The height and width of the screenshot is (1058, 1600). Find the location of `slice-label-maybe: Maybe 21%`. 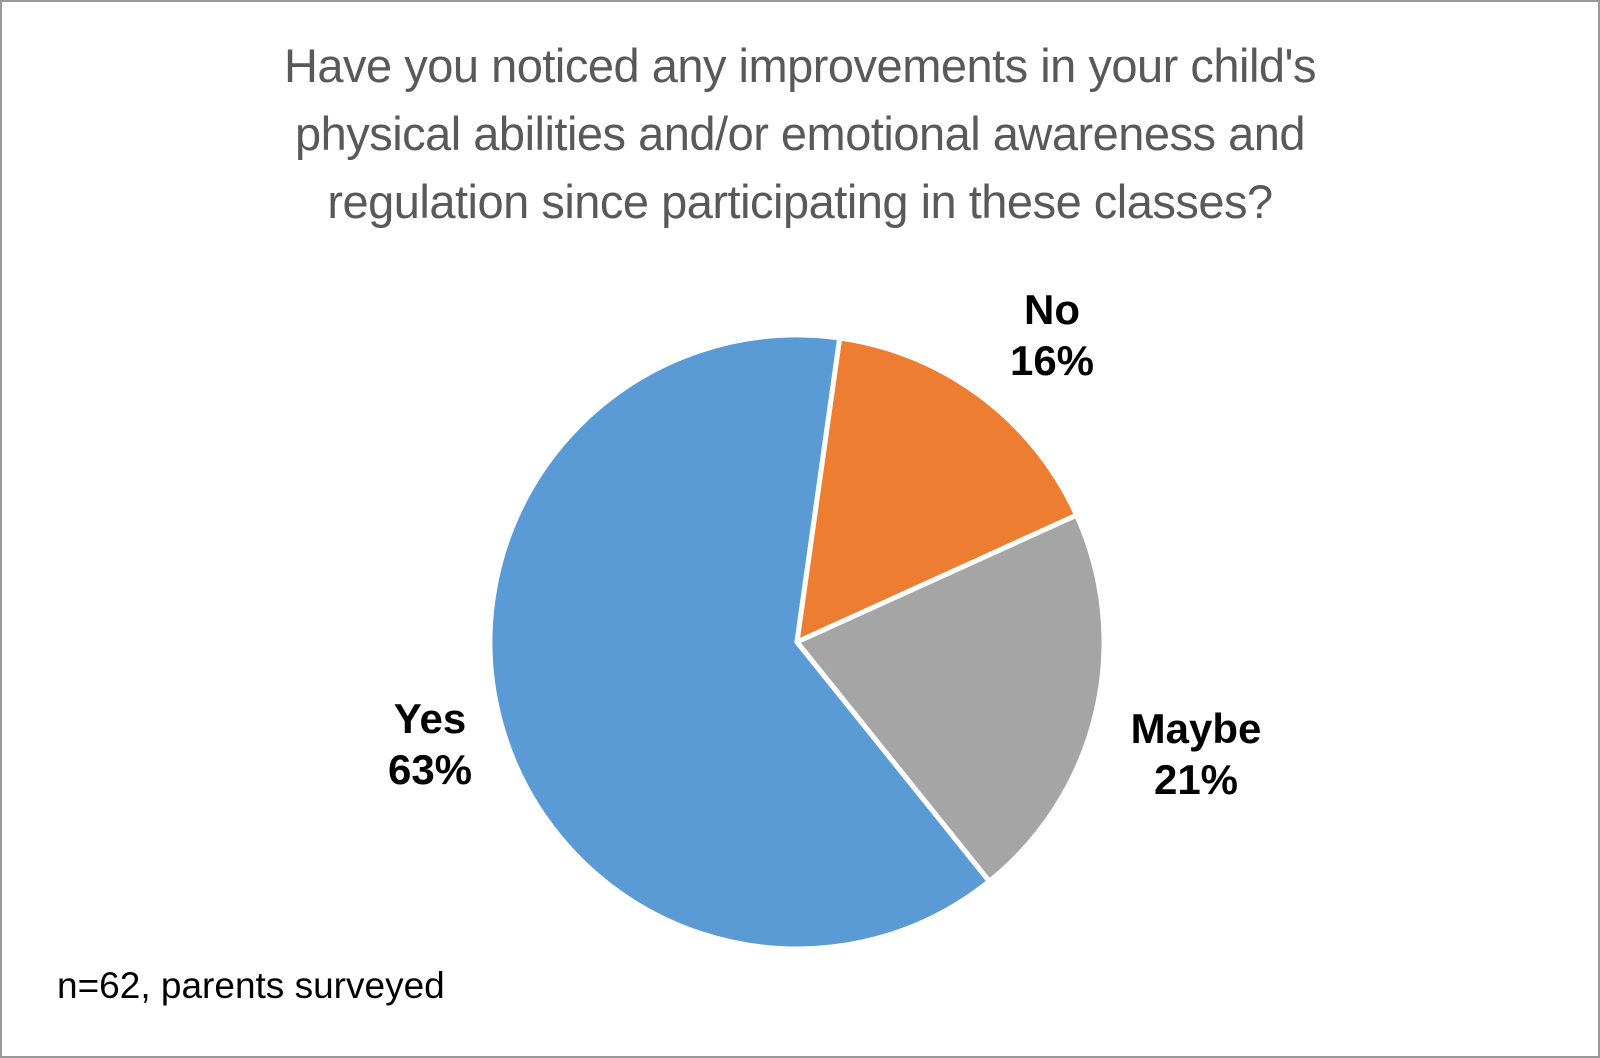

slice-label-maybe: Maybe 21% is located at coordinates (1196, 754).